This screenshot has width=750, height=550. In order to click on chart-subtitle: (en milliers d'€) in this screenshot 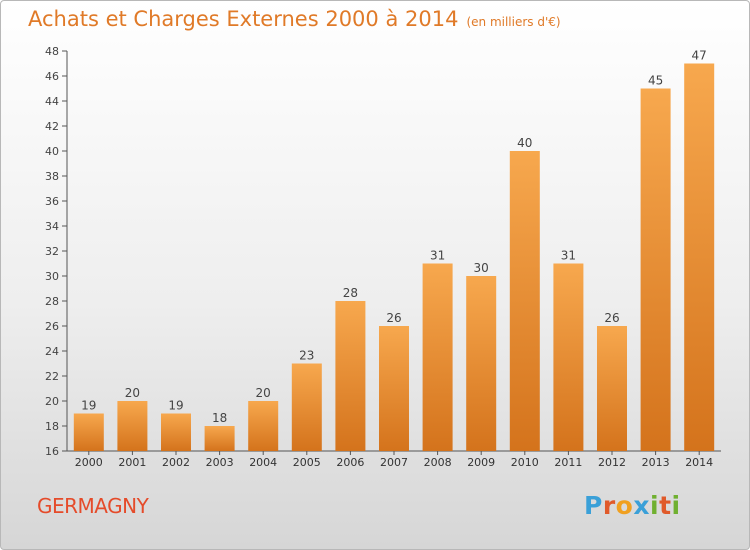, I will do `click(513, 22)`.